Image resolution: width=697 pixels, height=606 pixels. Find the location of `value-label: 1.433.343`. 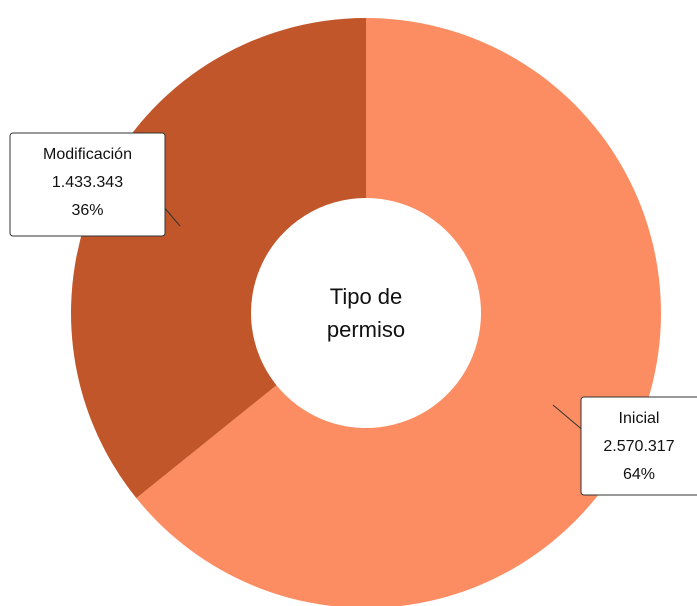

value-label: 1.433.343 is located at coordinates (87, 182).